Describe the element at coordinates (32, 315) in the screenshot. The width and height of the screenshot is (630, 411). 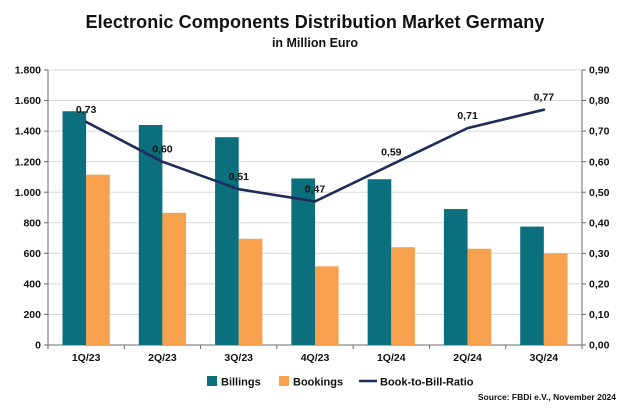
I see `y-left-tick-label: 200` at that location.